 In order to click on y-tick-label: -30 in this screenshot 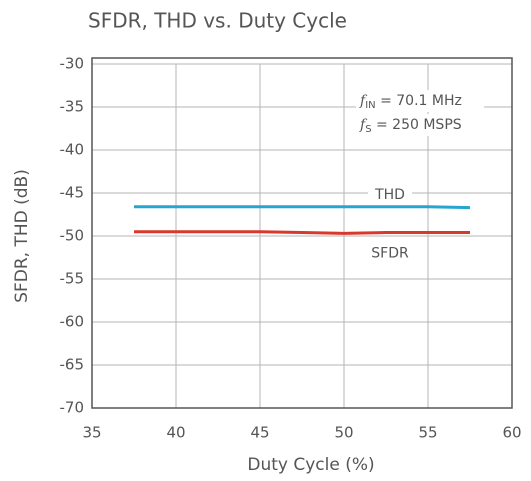, I will do `click(72, 64)`.